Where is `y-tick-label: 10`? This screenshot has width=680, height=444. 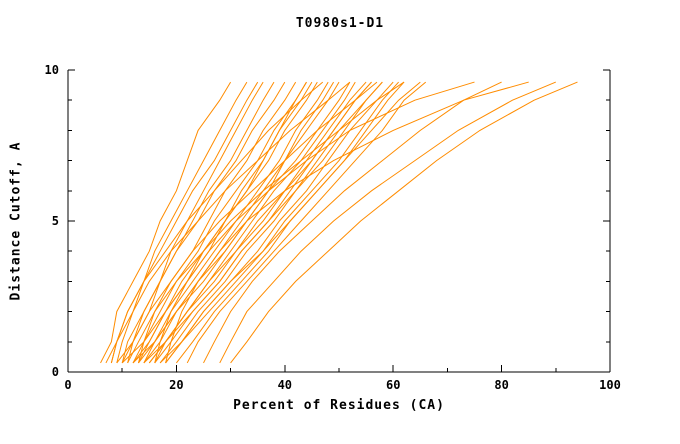 y-tick-label: 10 is located at coordinates (52, 70).